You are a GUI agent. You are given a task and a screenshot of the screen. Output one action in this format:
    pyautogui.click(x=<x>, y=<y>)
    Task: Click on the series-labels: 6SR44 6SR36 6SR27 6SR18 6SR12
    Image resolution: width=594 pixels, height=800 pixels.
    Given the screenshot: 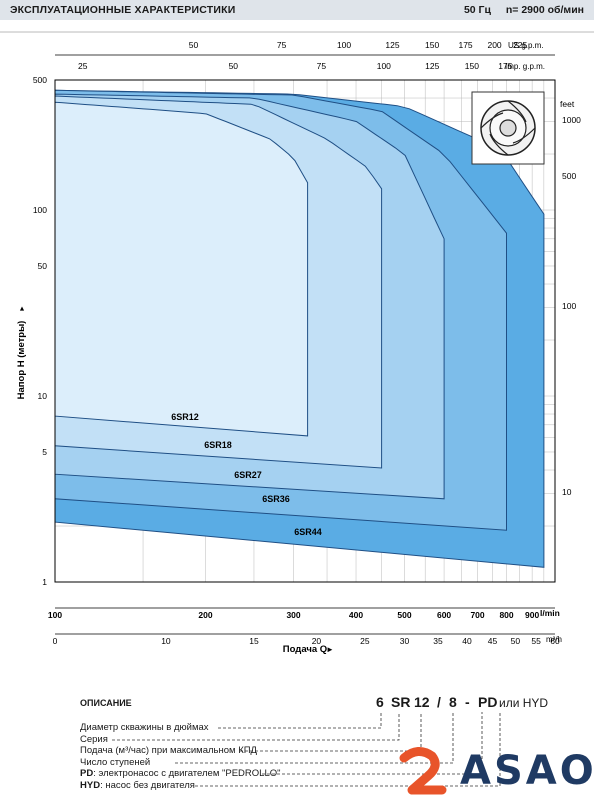 What is the action you would take?
    pyautogui.click(x=246, y=474)
    